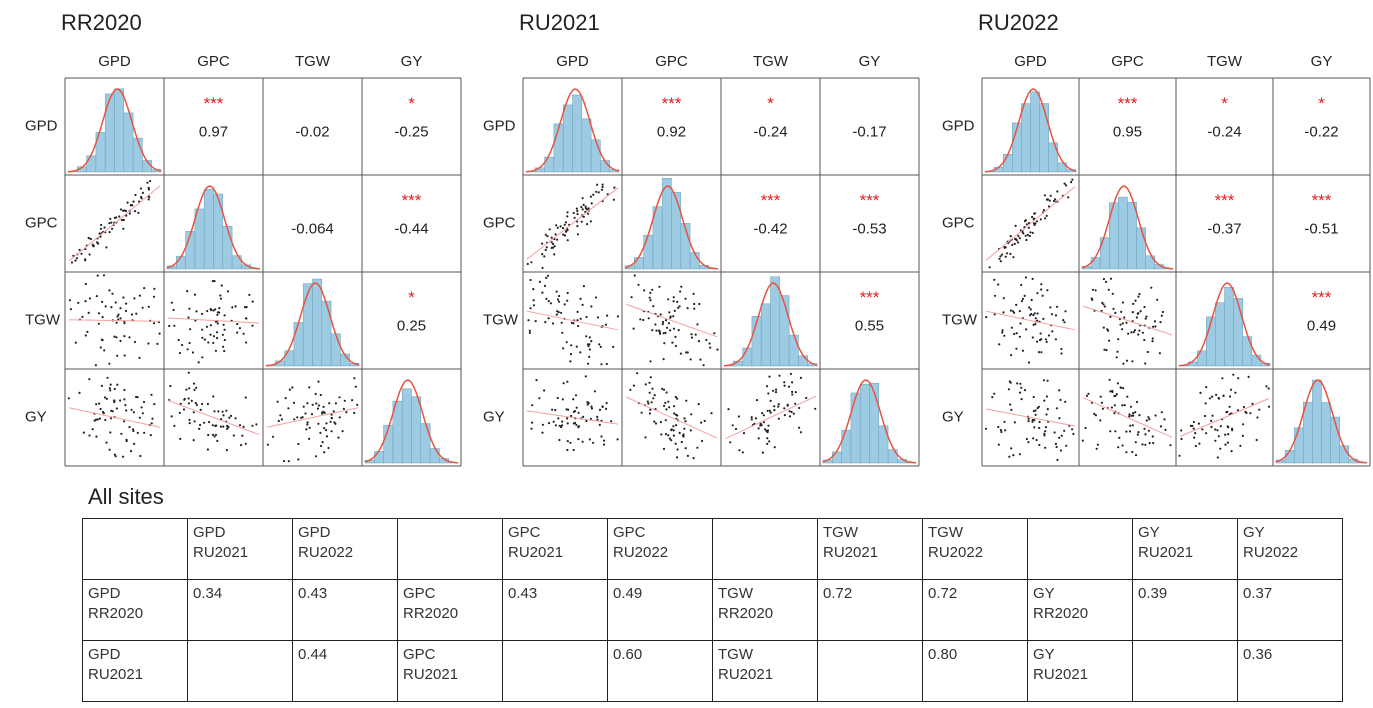  I want to click on table-cell: GY RR2020, so click(1080, 610).